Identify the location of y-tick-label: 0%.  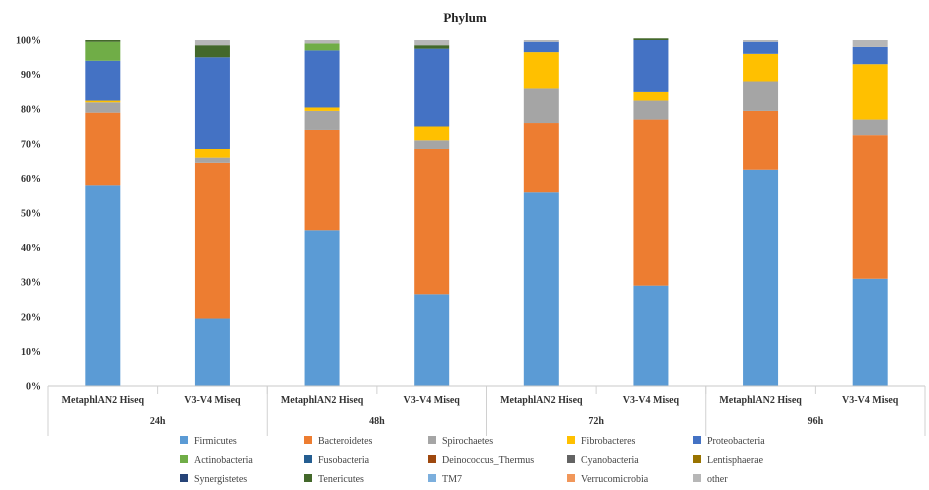
(33, 387).